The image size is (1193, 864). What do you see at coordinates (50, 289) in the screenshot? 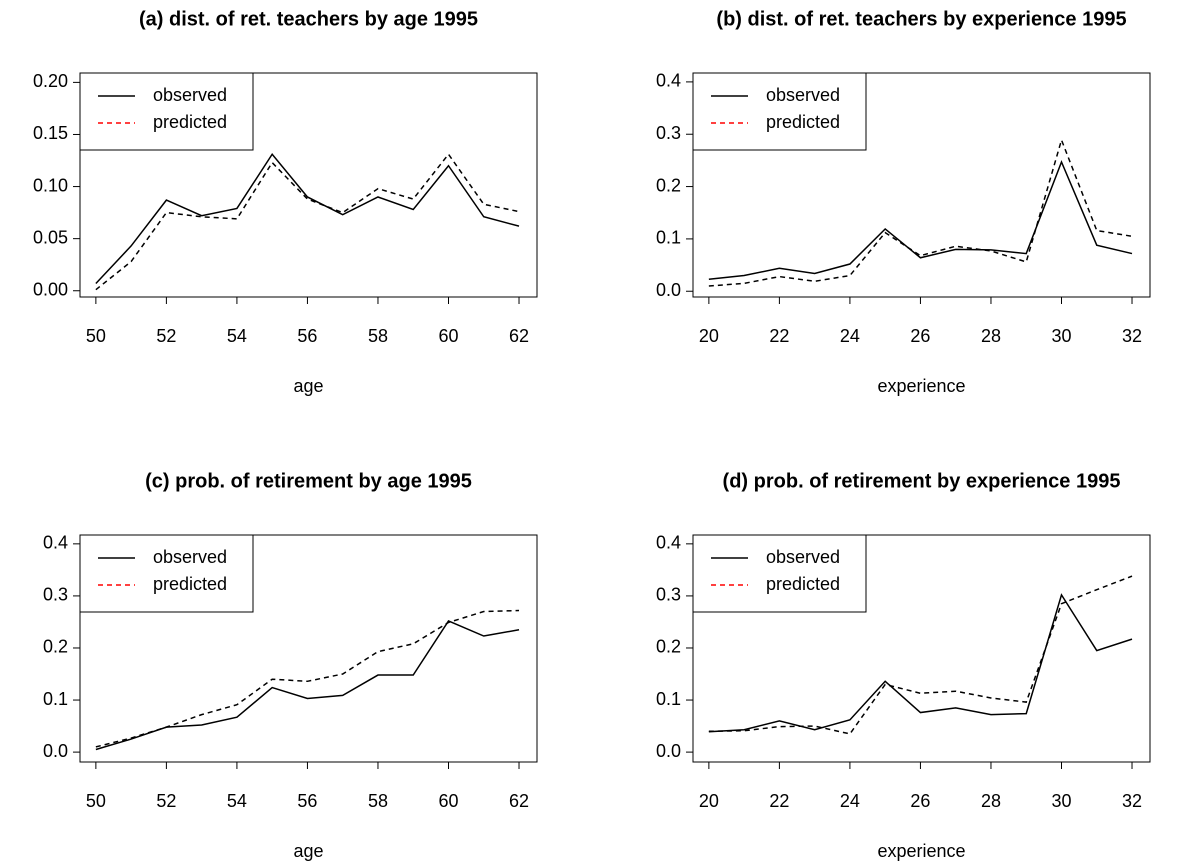
I see `y-tick-label: 0.00` at bounding box center [50, 289].